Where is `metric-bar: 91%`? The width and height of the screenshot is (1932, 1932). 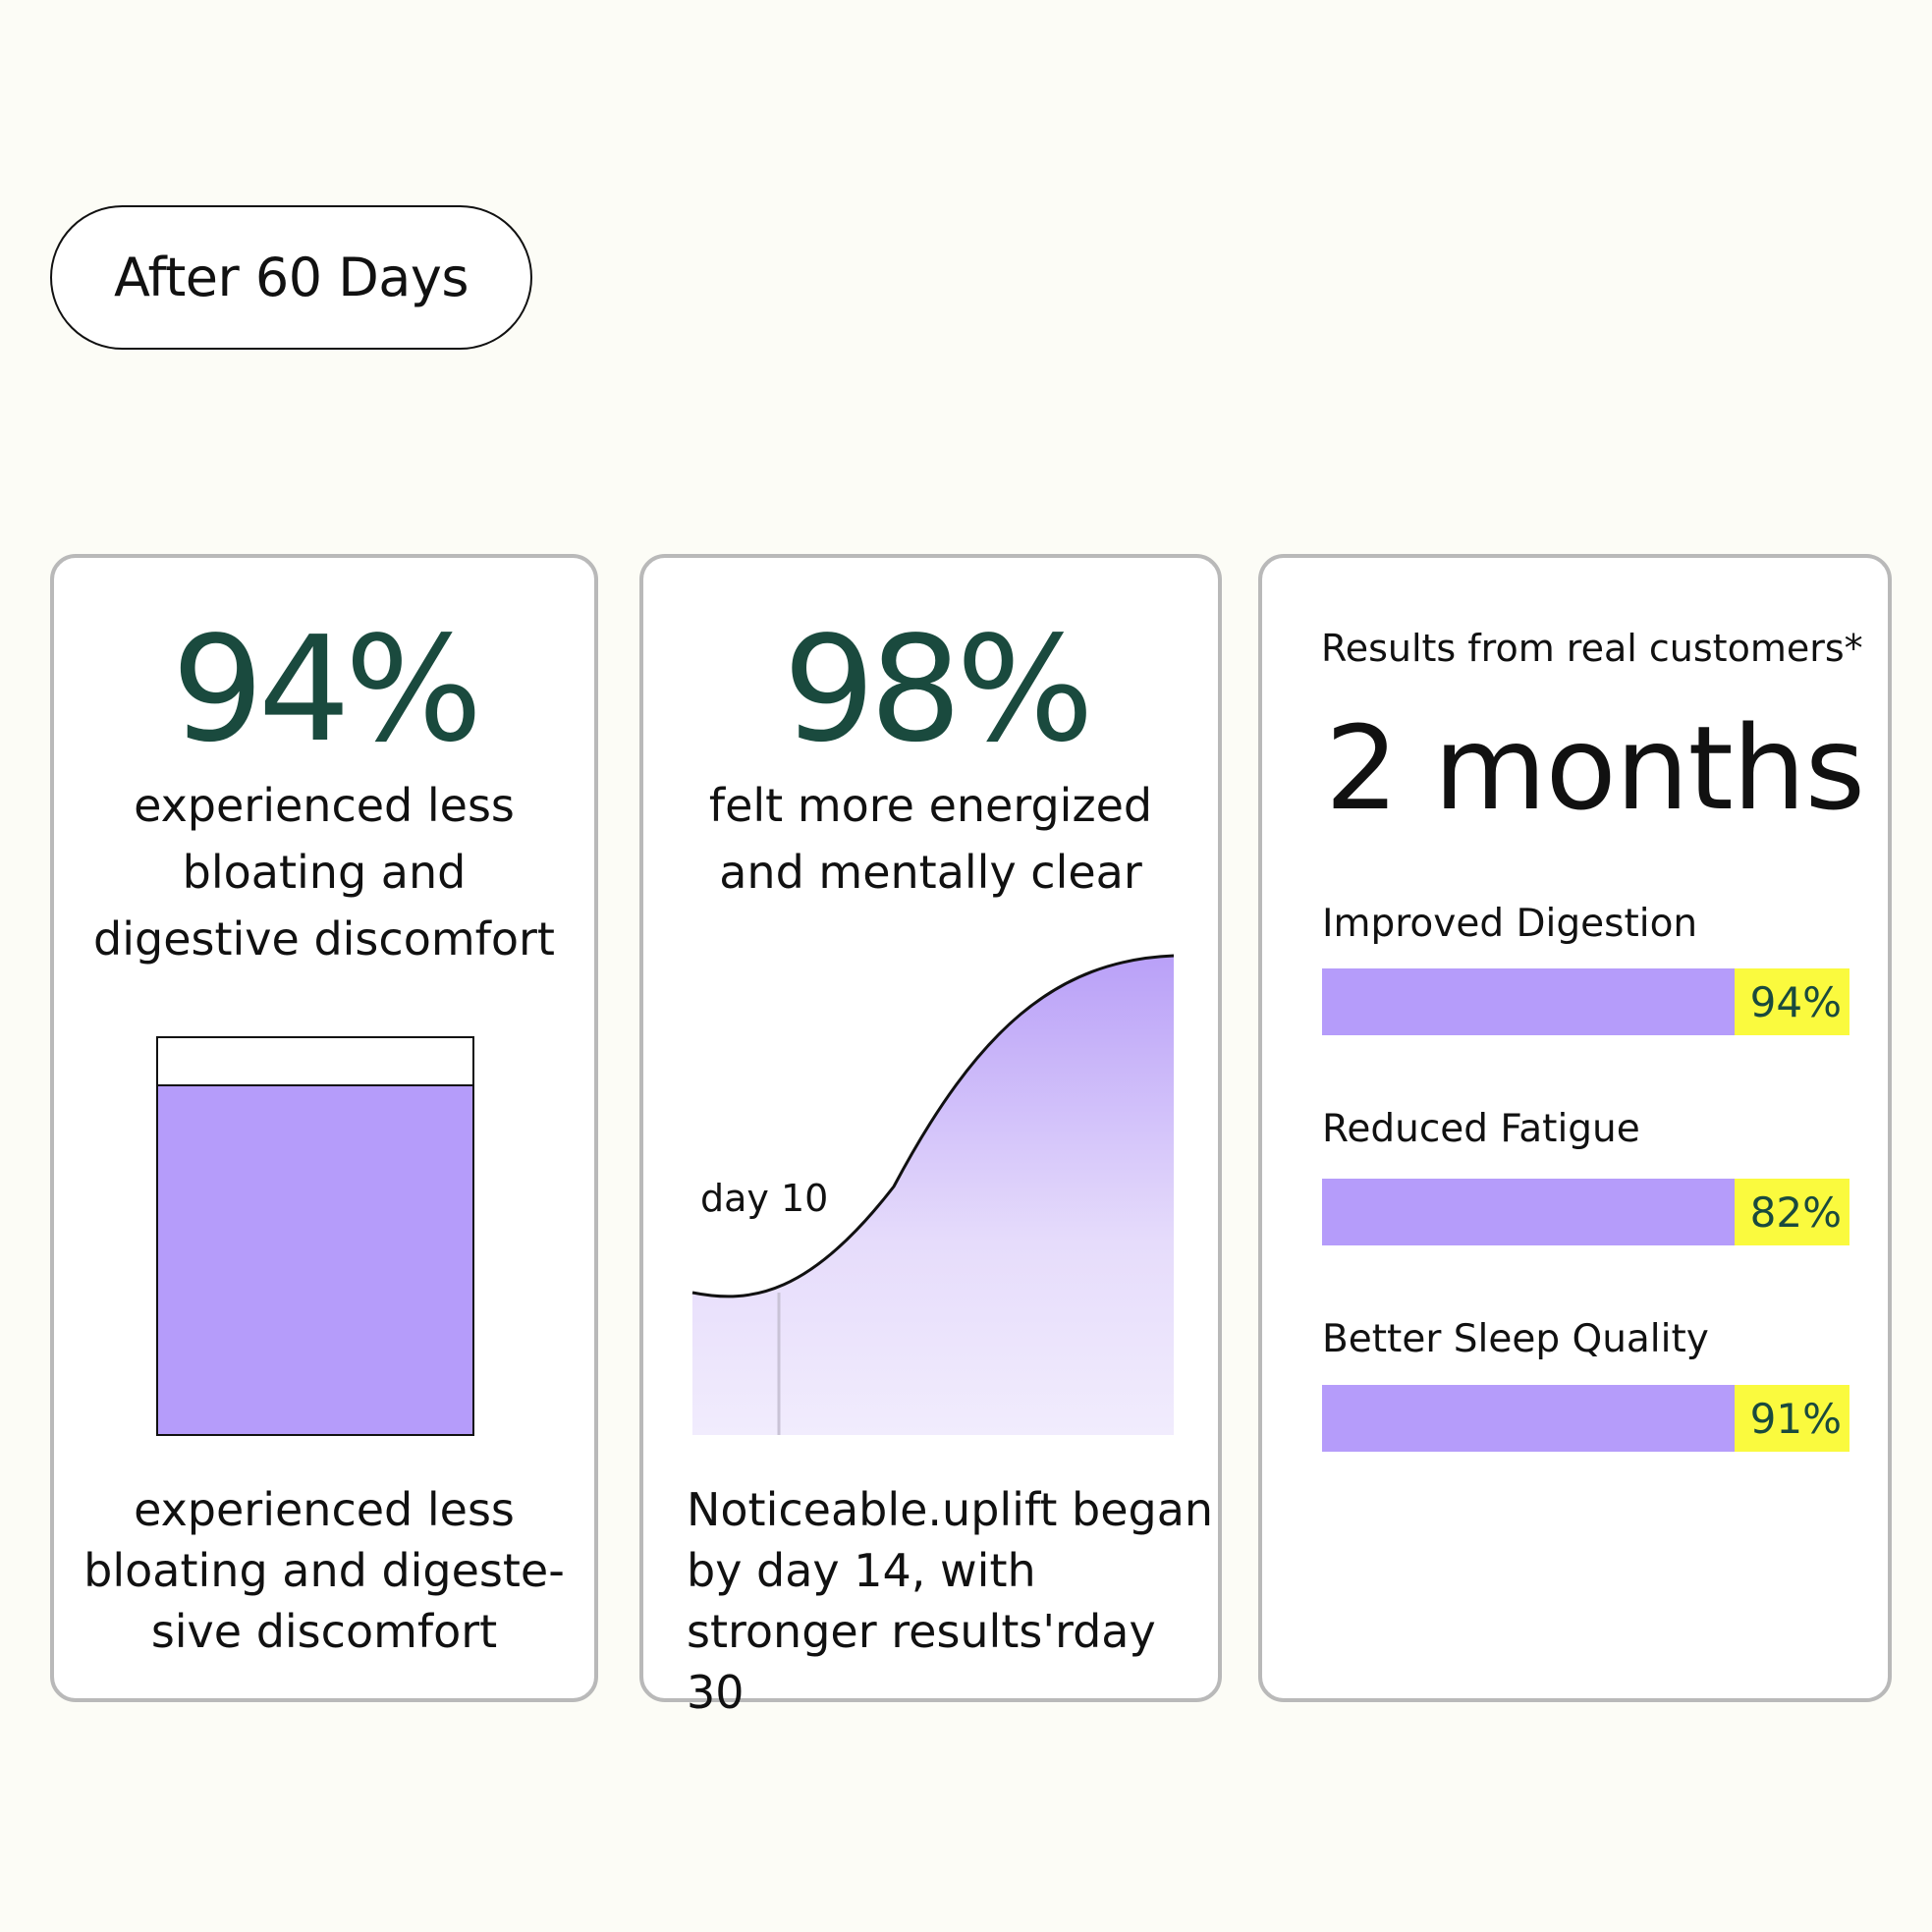
metric-bar: 91% is located at coordinates (1586, 1418).